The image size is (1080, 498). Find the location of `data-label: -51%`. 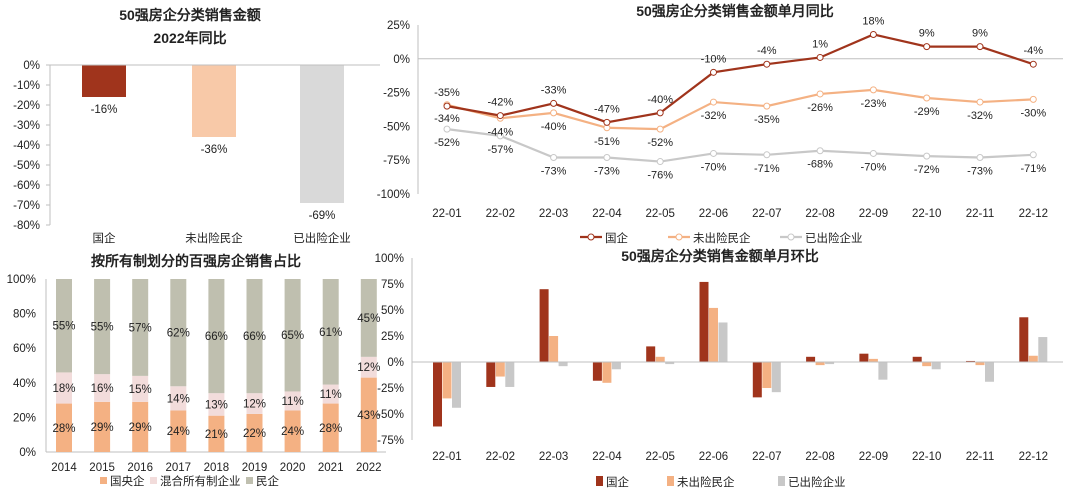

data-label: -51% is located at coordinates (607, 142).